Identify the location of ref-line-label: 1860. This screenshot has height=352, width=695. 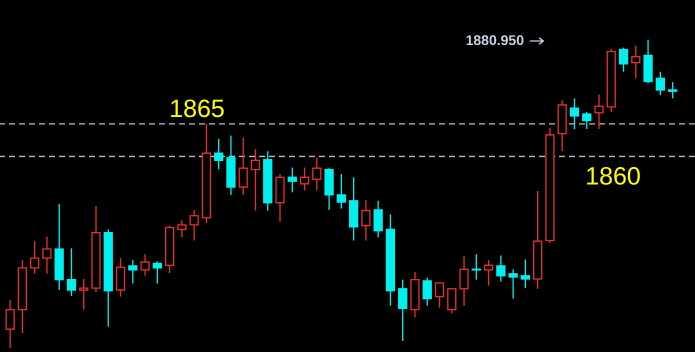
(613, 176).